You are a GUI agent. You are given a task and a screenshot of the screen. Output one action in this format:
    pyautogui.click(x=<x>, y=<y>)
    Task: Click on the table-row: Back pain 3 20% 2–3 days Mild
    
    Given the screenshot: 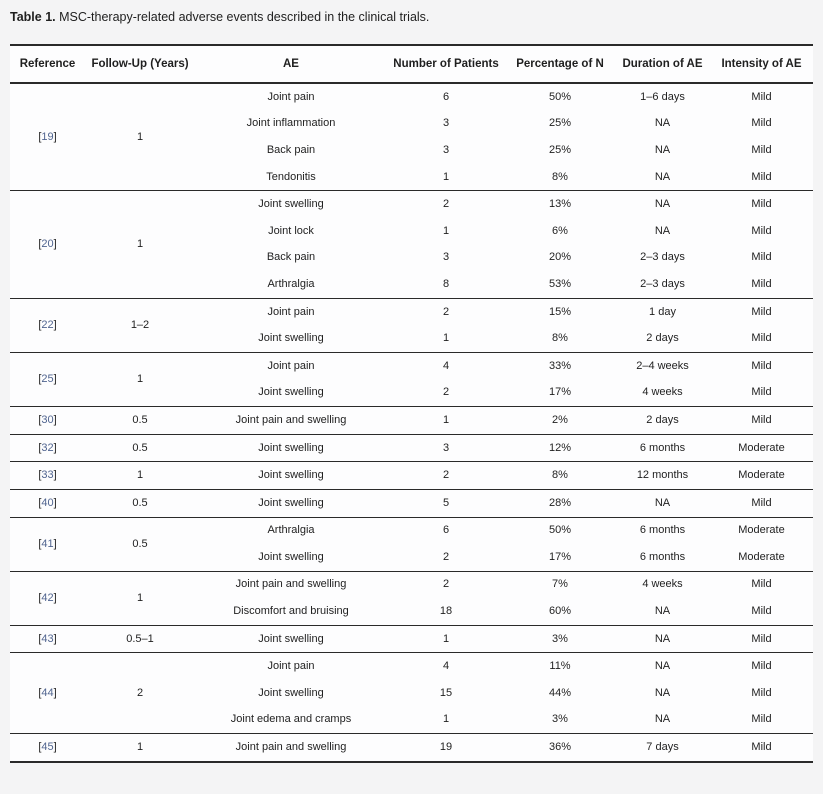 What is the action you would take?
    pyautogui.click(x=411, y=258)
    